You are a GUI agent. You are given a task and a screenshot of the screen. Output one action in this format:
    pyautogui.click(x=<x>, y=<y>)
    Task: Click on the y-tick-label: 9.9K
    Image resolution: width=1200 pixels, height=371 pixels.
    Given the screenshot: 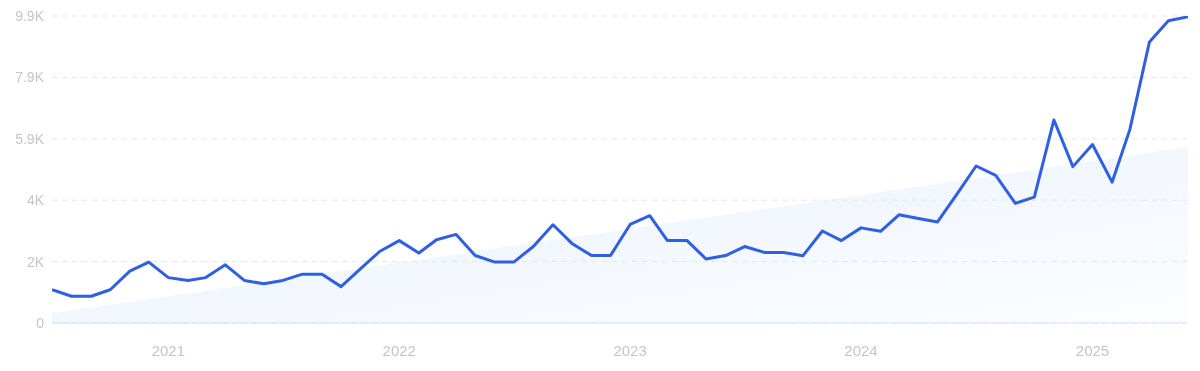 What is the action you would take?
    pyautogui.click(x=30, y=15)
    